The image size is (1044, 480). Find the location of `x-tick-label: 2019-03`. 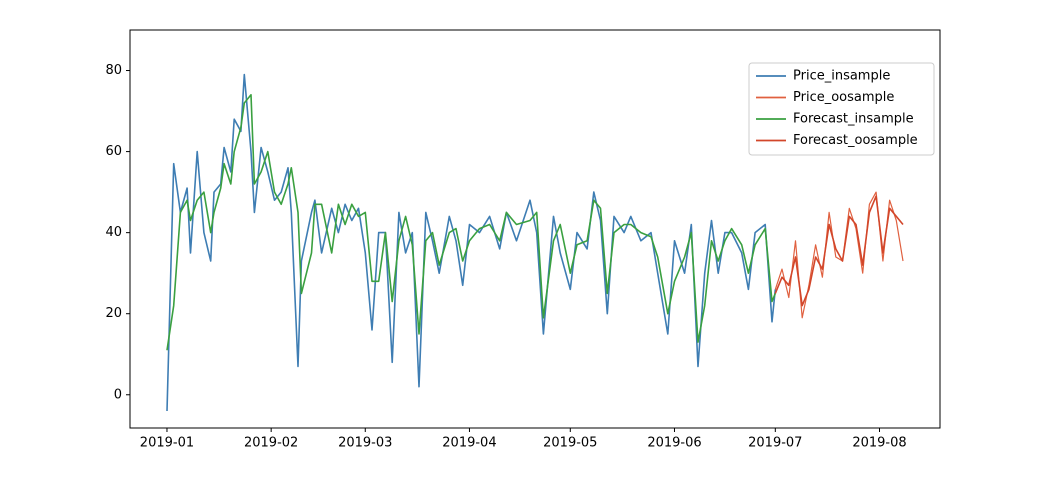

x-tick-label: 2019-03 is located at coordinates (365, 443).